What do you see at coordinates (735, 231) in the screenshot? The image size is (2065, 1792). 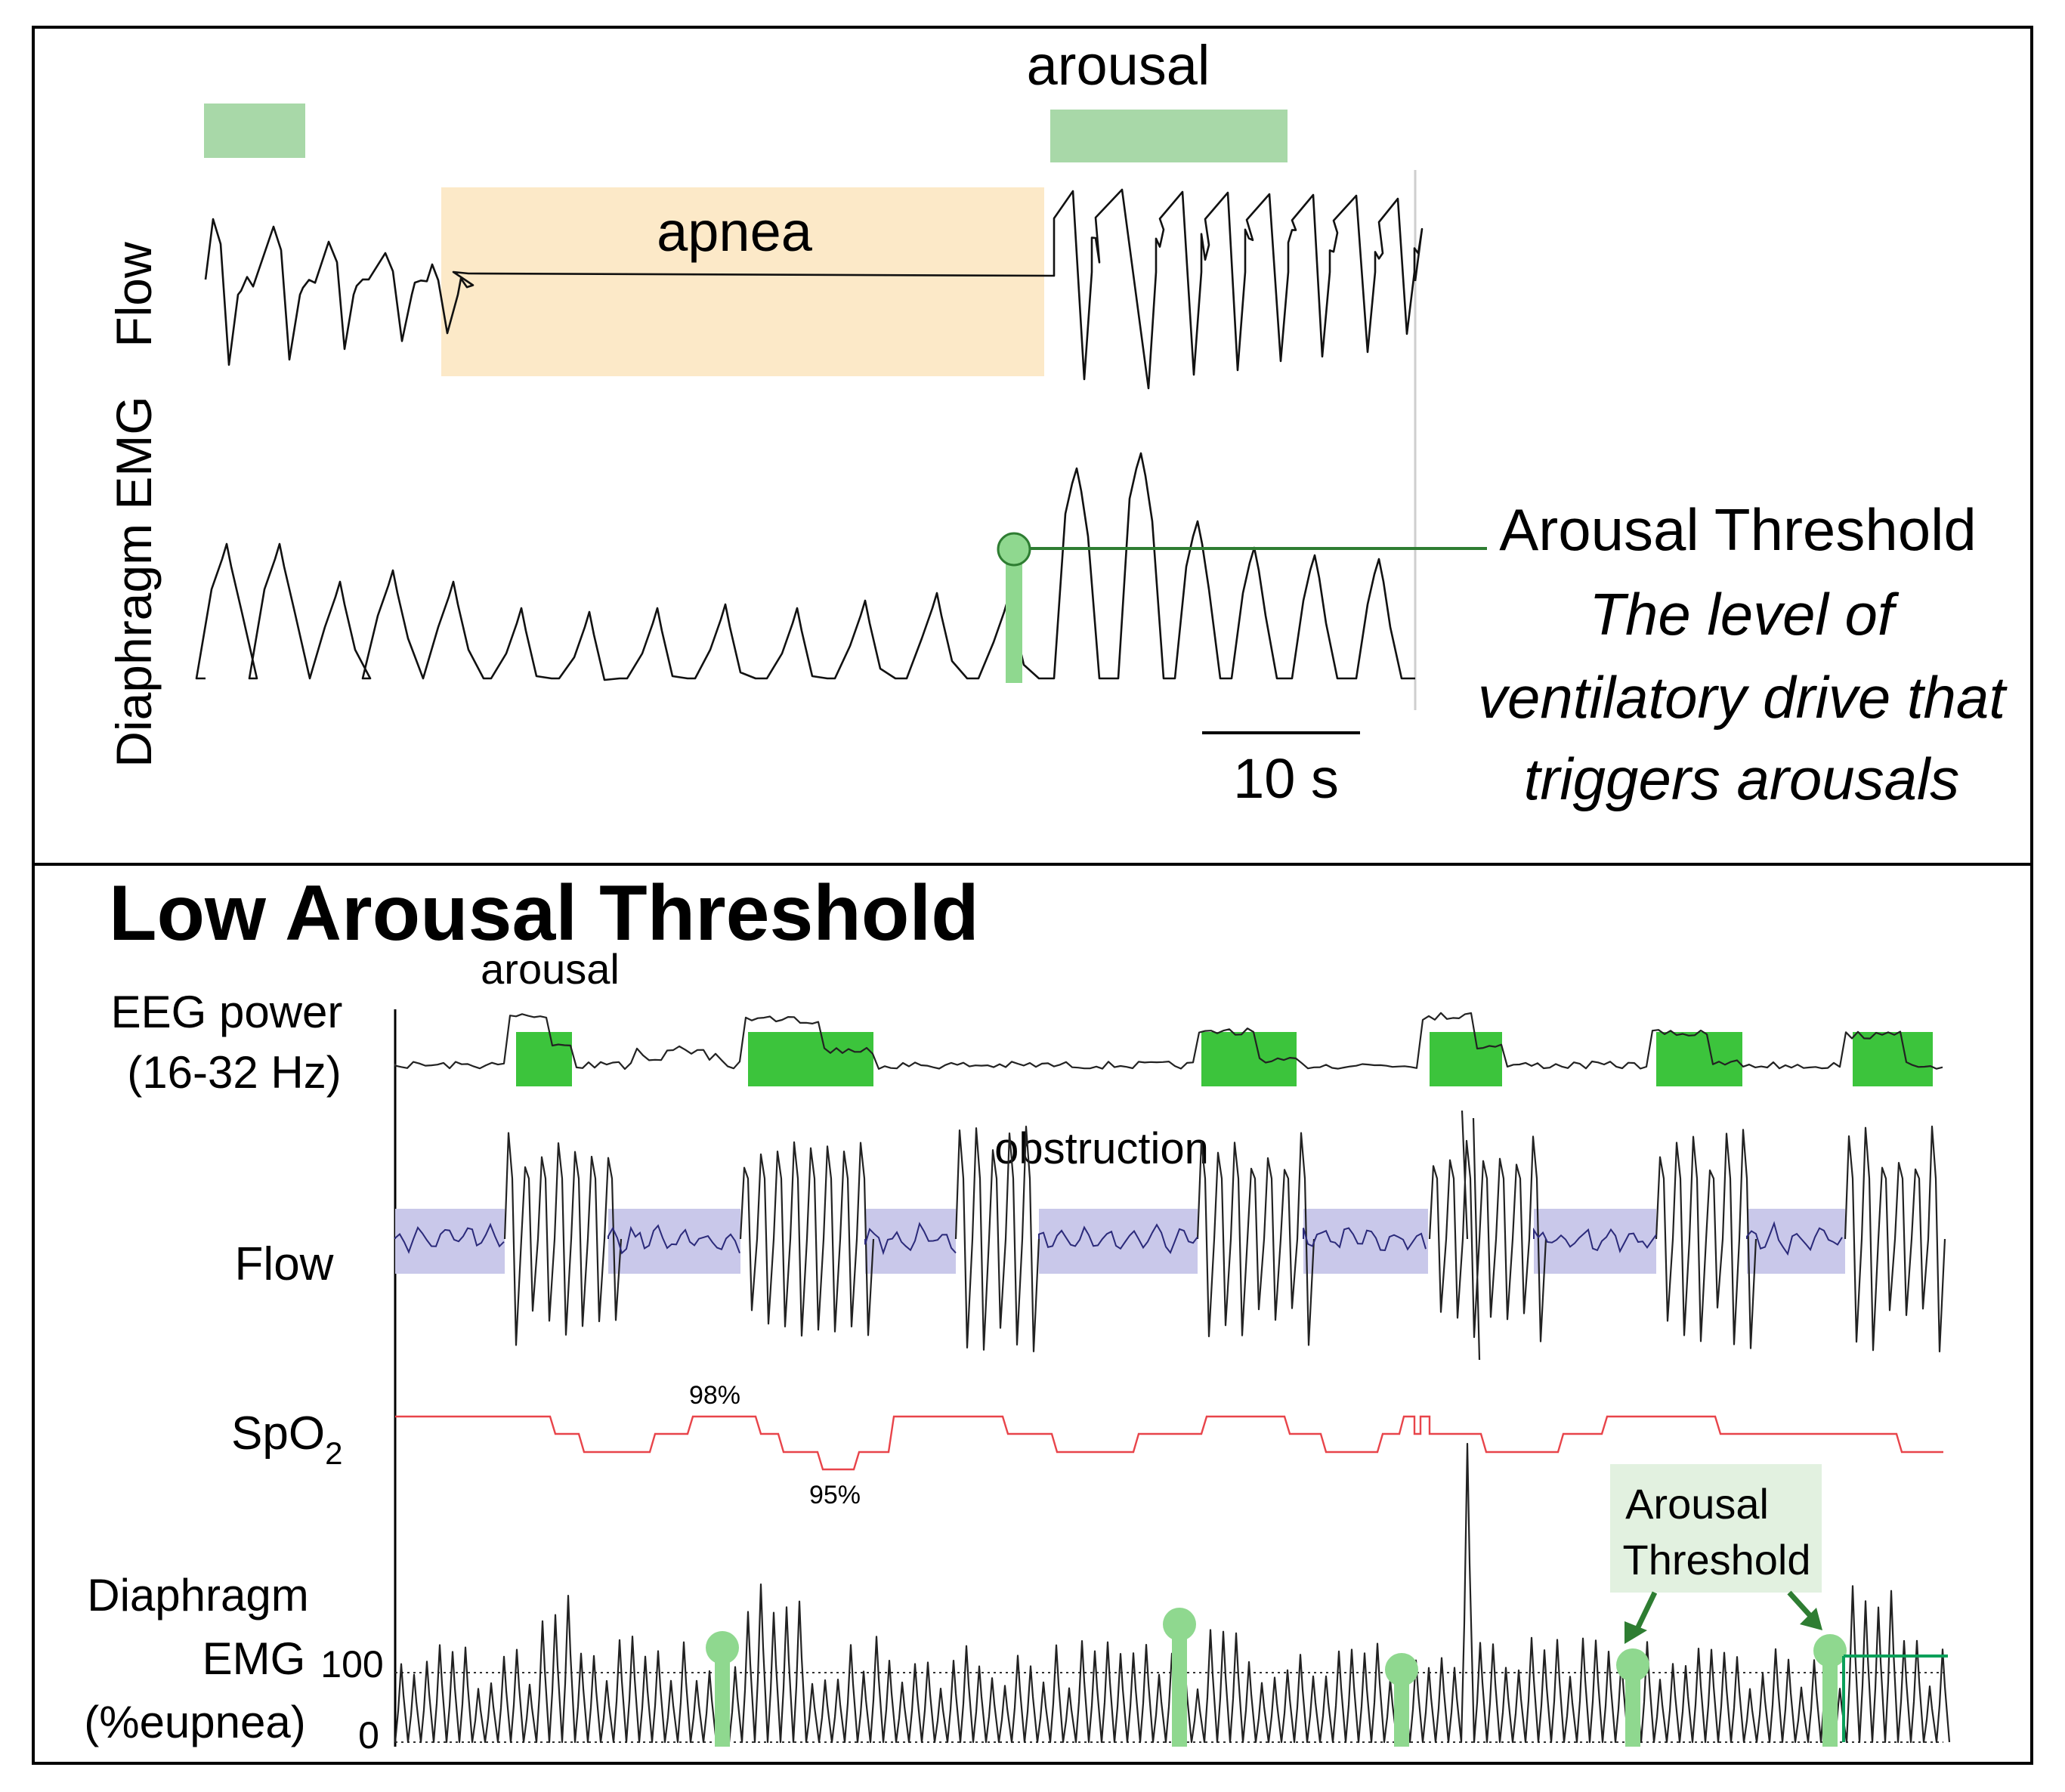 I see `apnea-label: apnea` at bounding box center [735, 231].